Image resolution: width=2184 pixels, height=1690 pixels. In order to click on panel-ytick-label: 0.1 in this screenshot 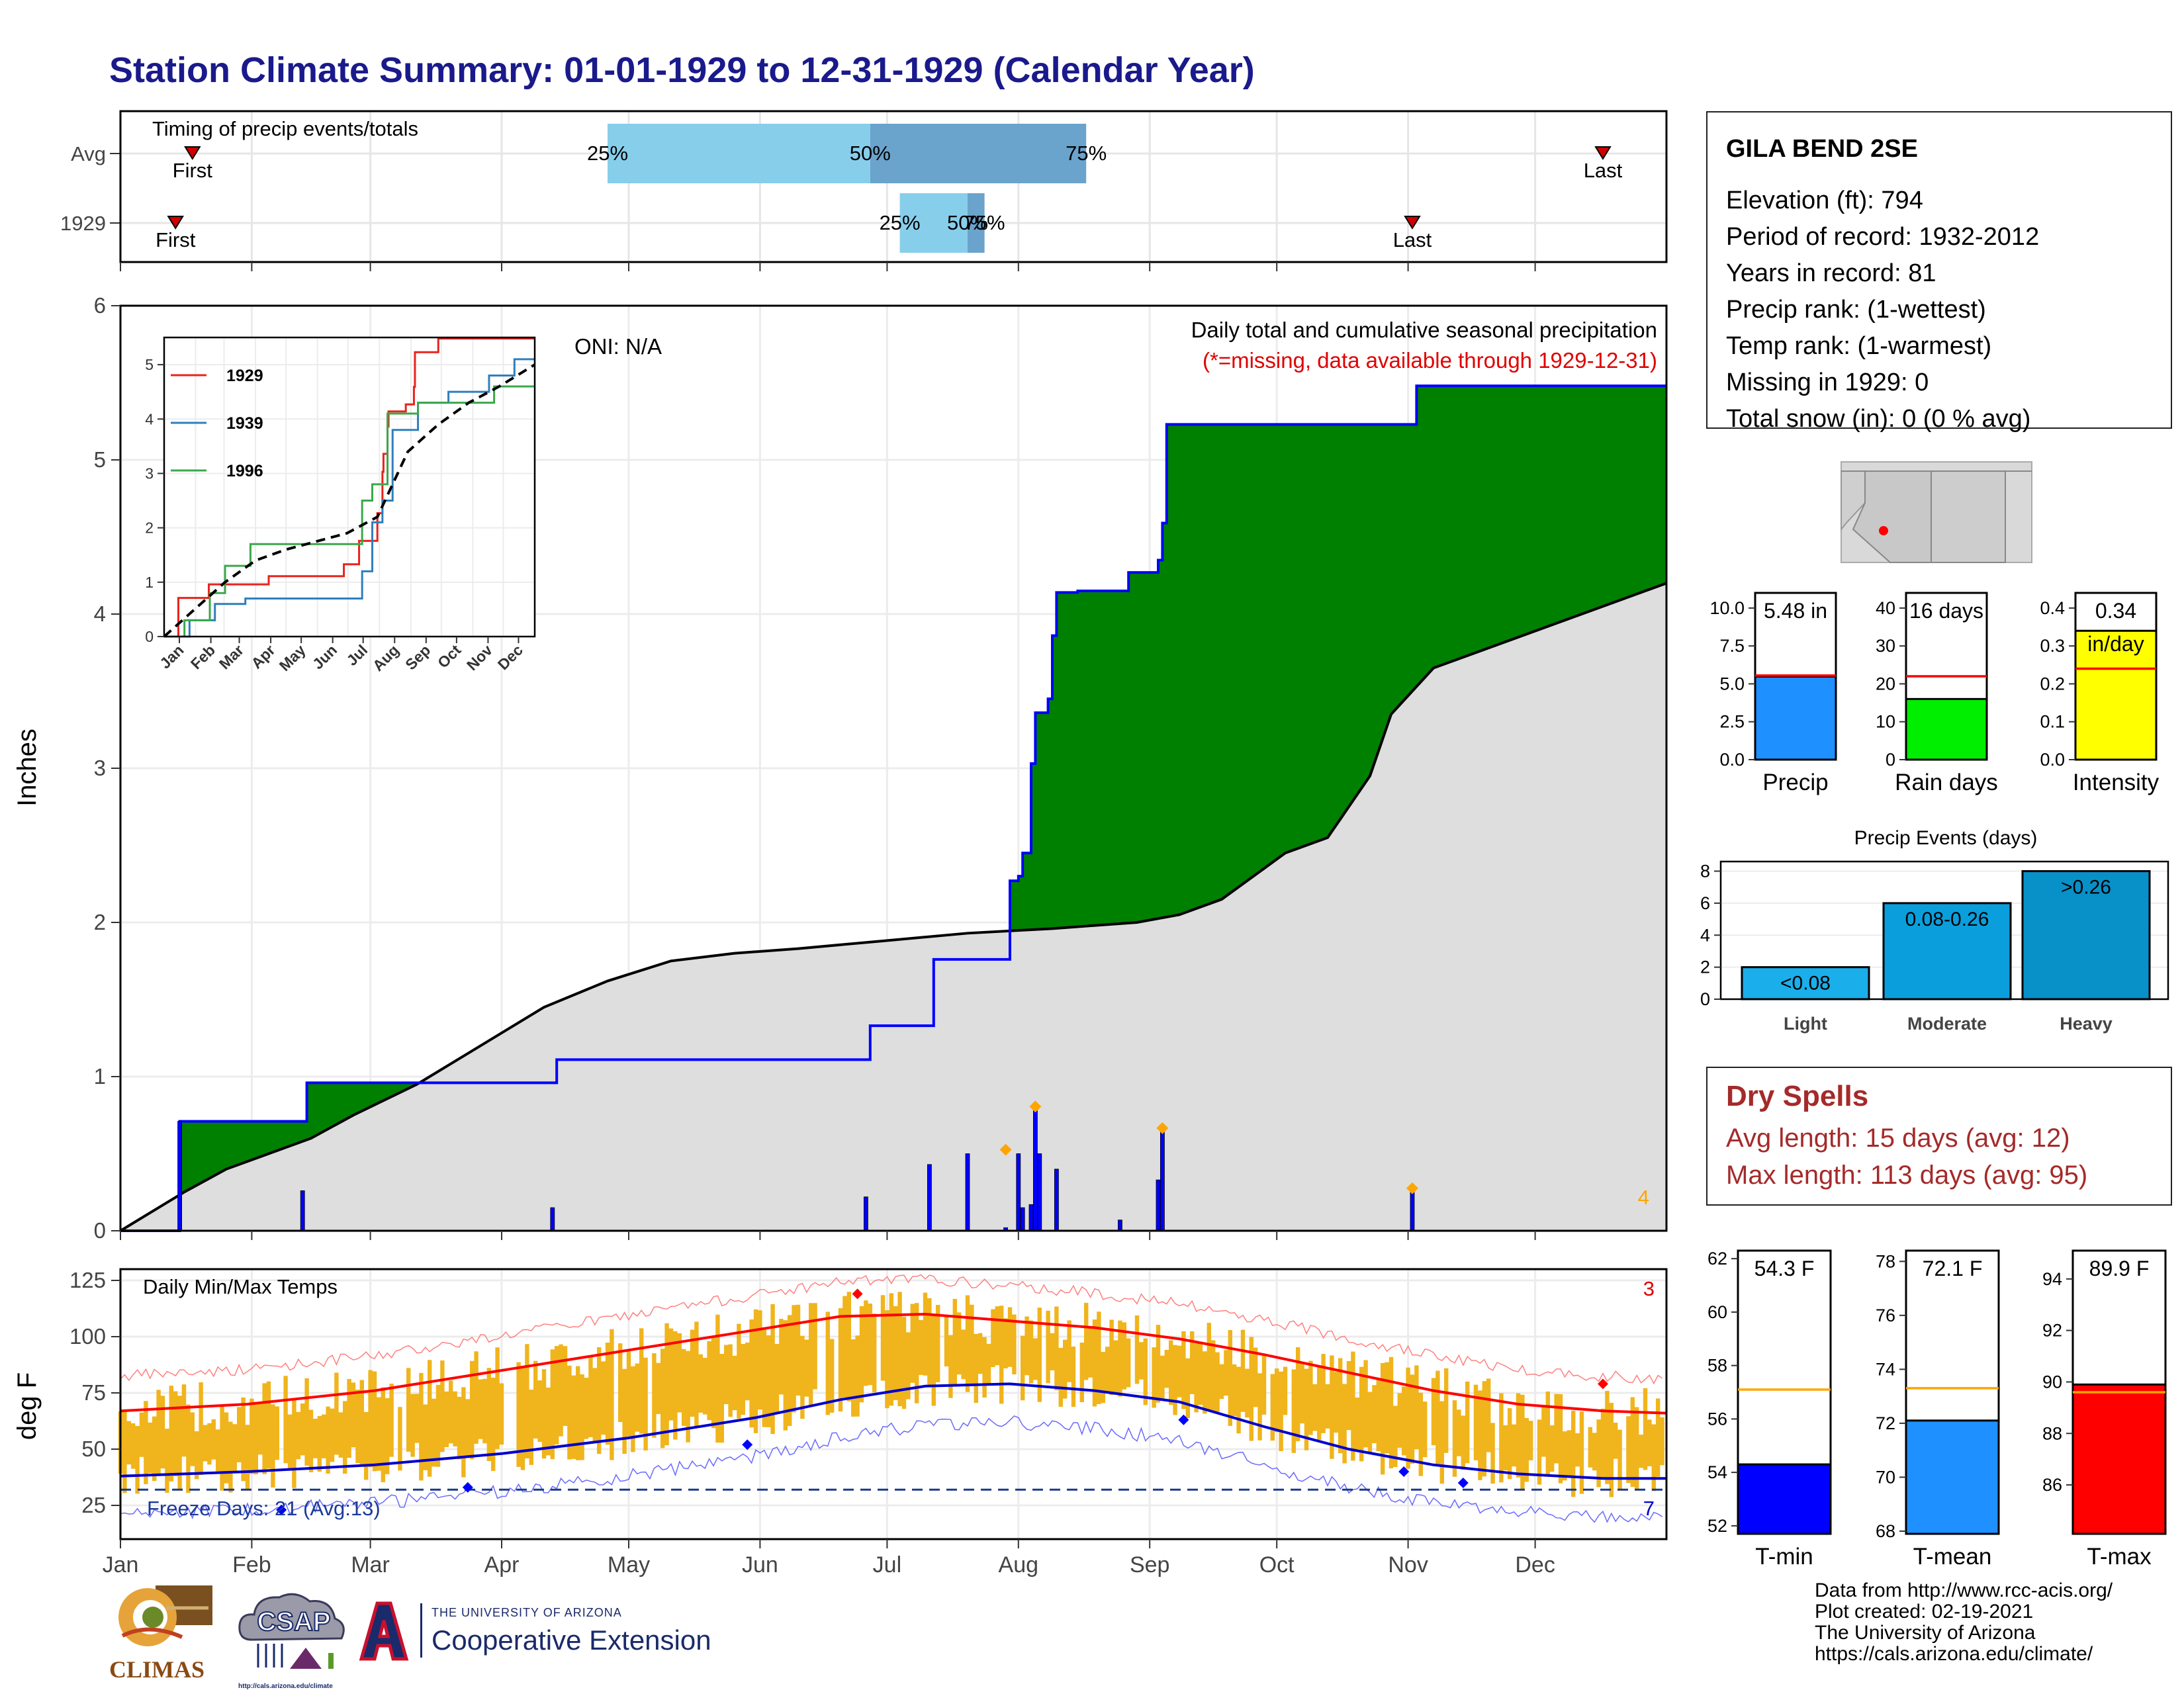, I will do `click(2052, 722)`.